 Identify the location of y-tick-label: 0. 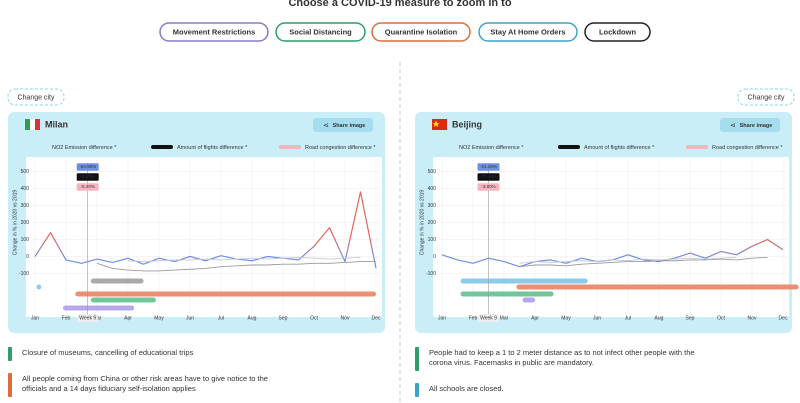
(27, 257).